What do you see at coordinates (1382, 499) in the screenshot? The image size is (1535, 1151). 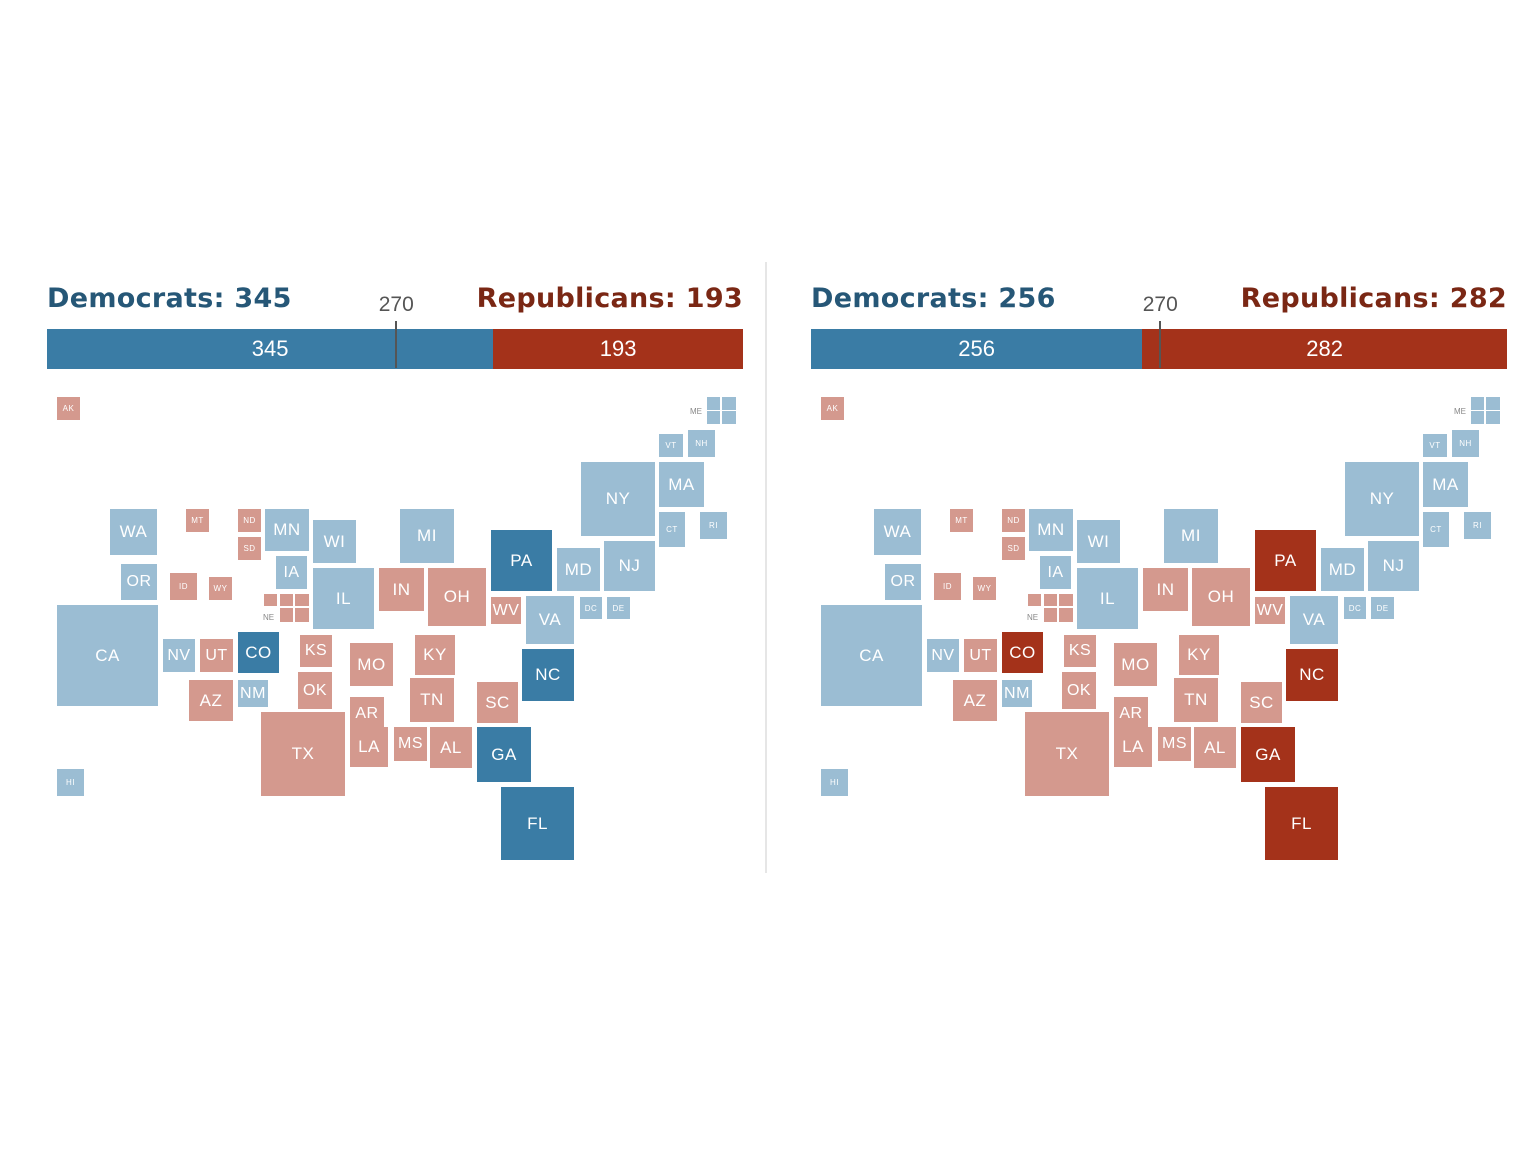 I see `state-ny: NY` at bounding box center [1382, 499].